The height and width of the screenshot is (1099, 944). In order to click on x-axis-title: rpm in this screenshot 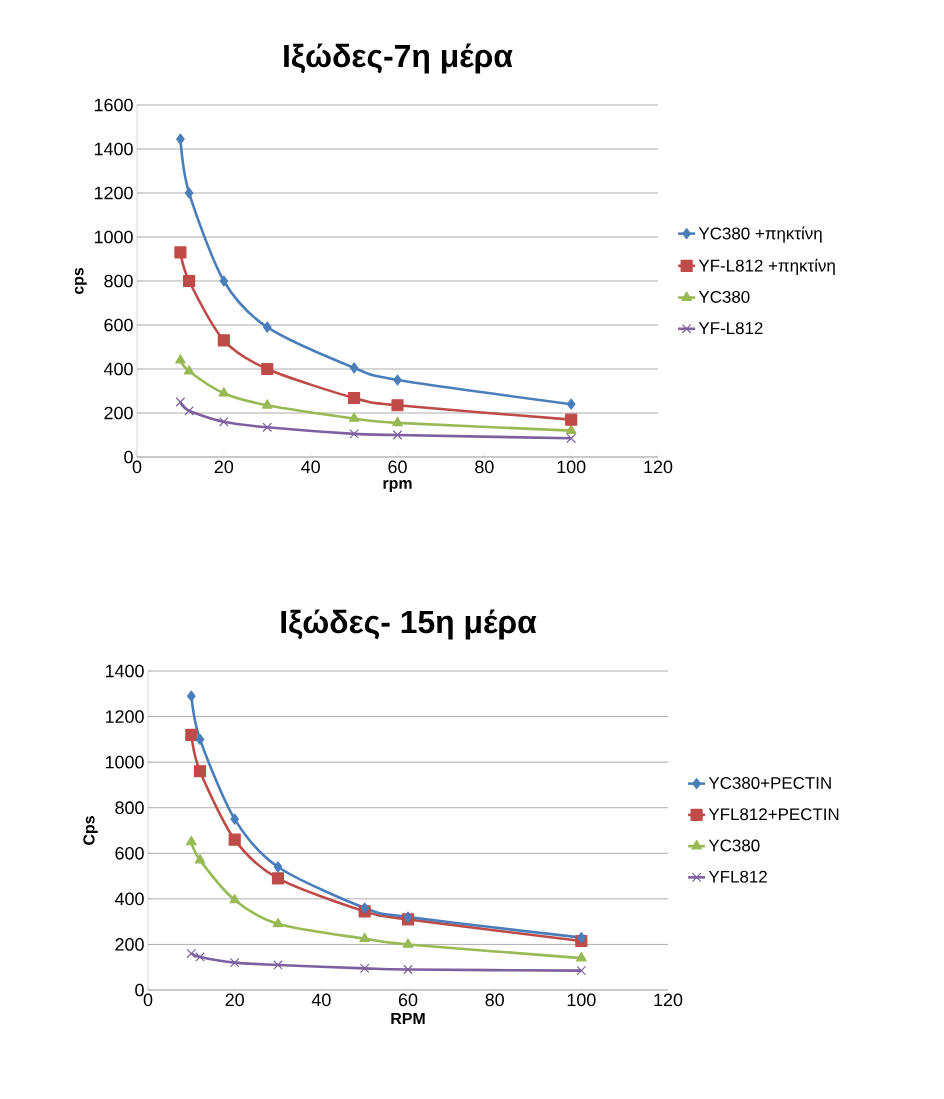, I will do `click(397, 486)`.